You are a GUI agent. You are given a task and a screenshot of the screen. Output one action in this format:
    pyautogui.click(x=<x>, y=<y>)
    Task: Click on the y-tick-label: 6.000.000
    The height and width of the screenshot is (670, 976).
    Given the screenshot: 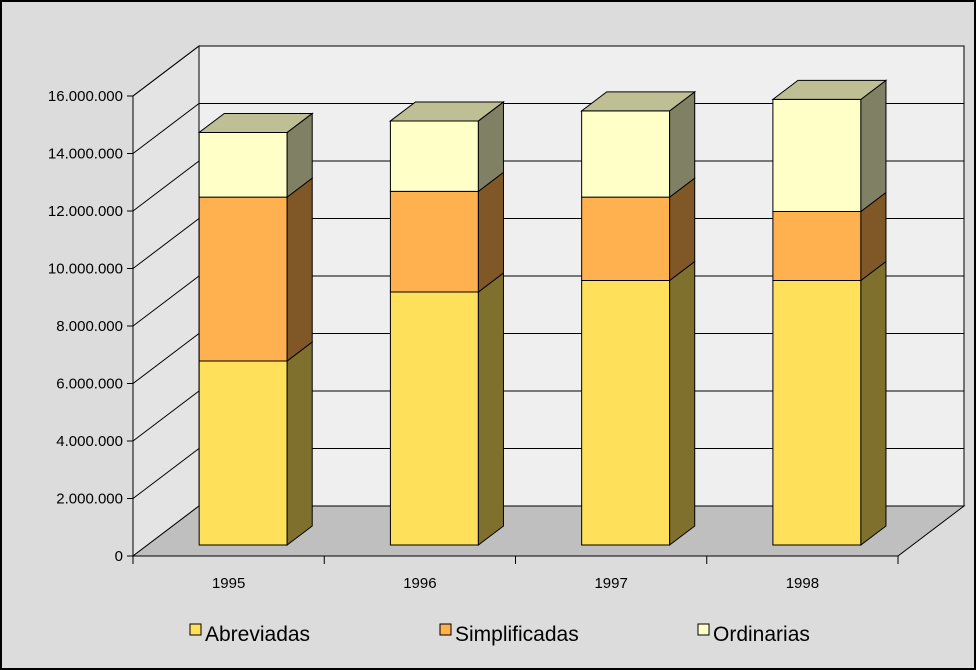 What is the action you would take?
    pyautogui.click(x=89, y=384)
    